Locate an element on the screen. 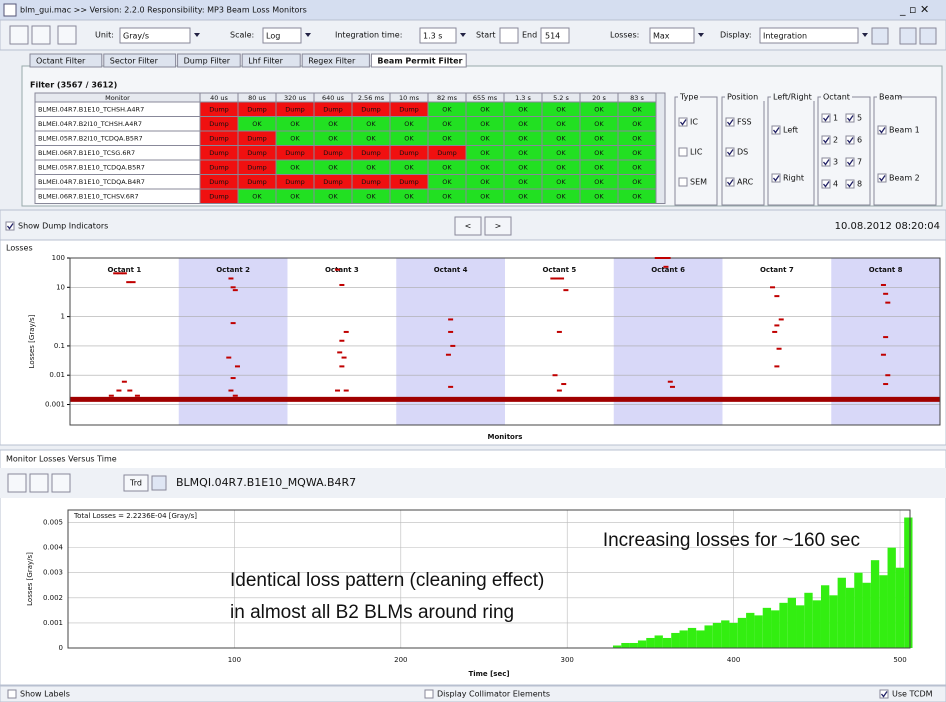  tab-label: Sector Filter is located at coordinates (134, 61).